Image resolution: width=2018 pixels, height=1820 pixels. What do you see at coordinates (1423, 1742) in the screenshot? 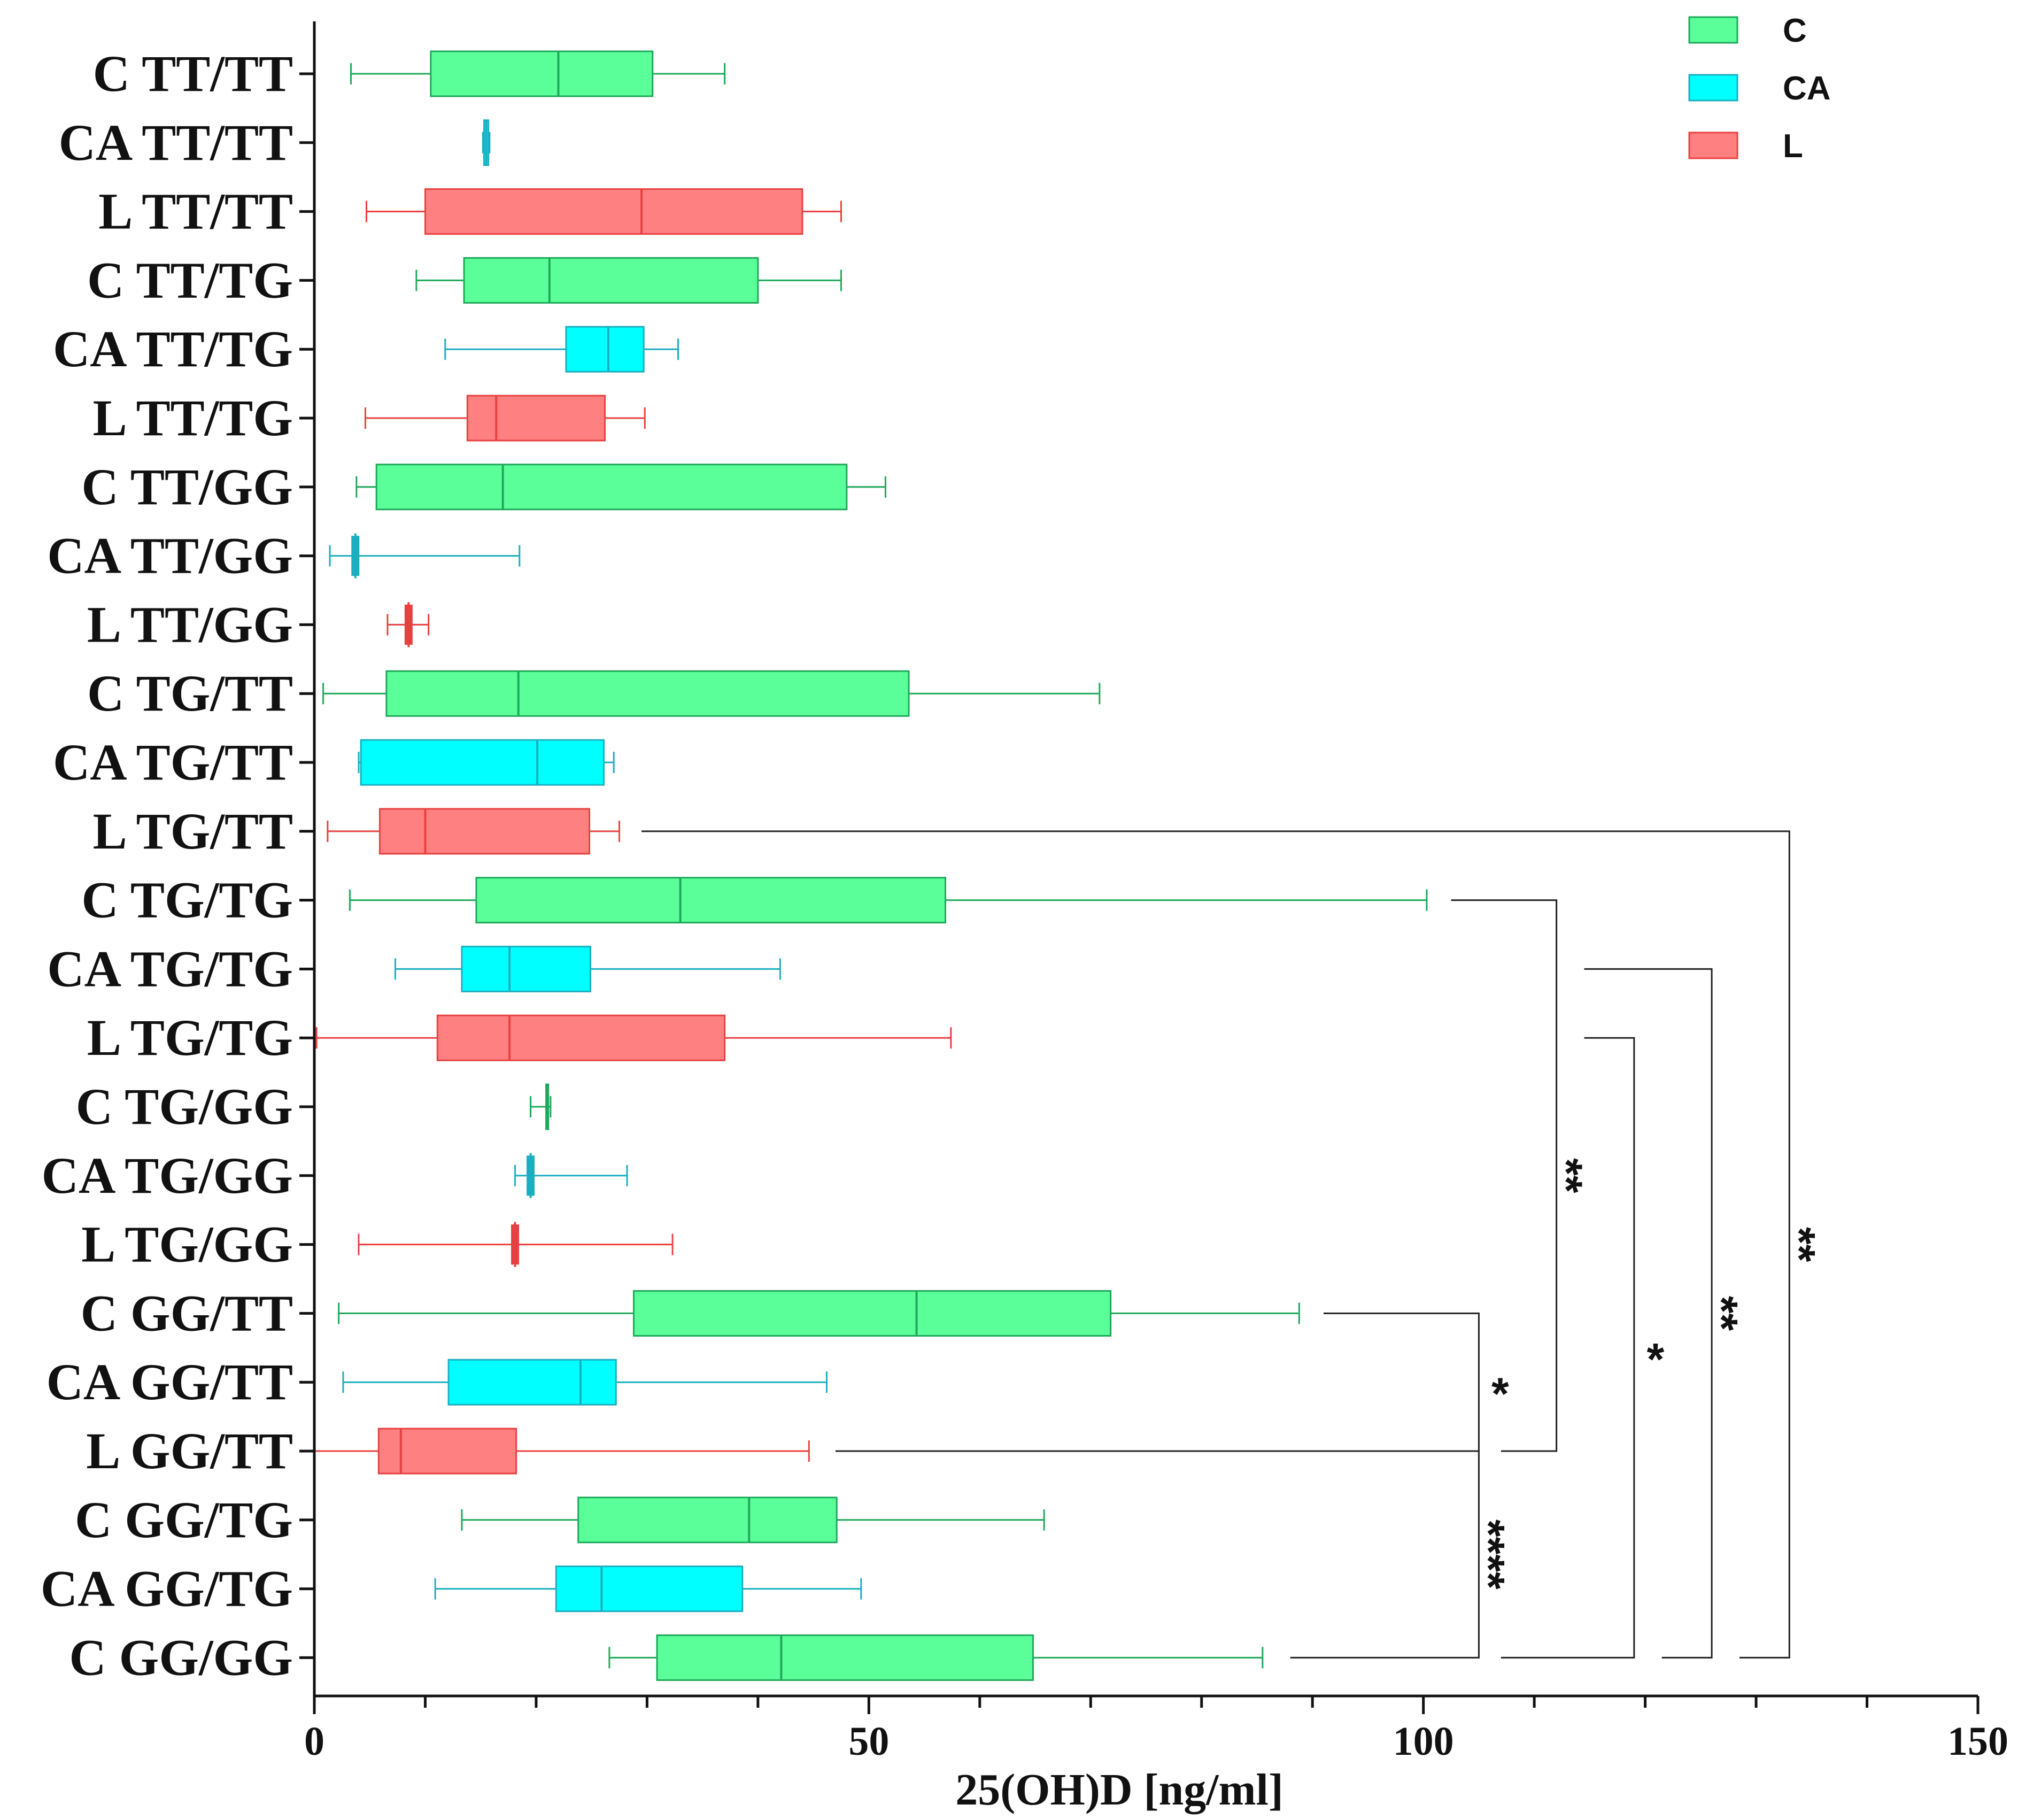
I see `x-tick-label-100: 100` at bounding box center [1423, 1742].